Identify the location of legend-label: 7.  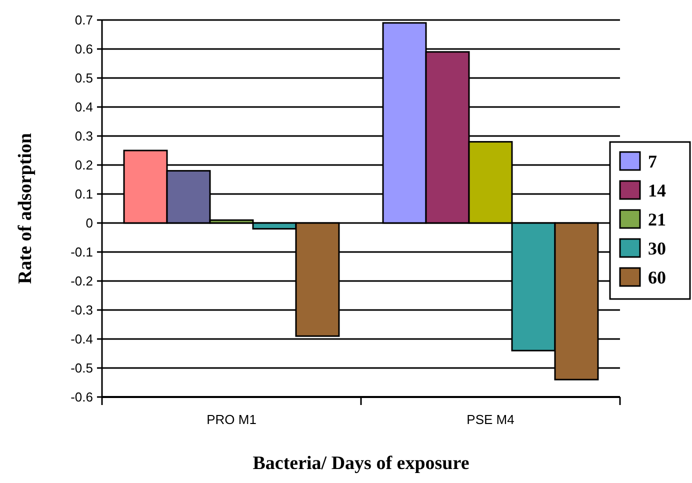
(652, 161).